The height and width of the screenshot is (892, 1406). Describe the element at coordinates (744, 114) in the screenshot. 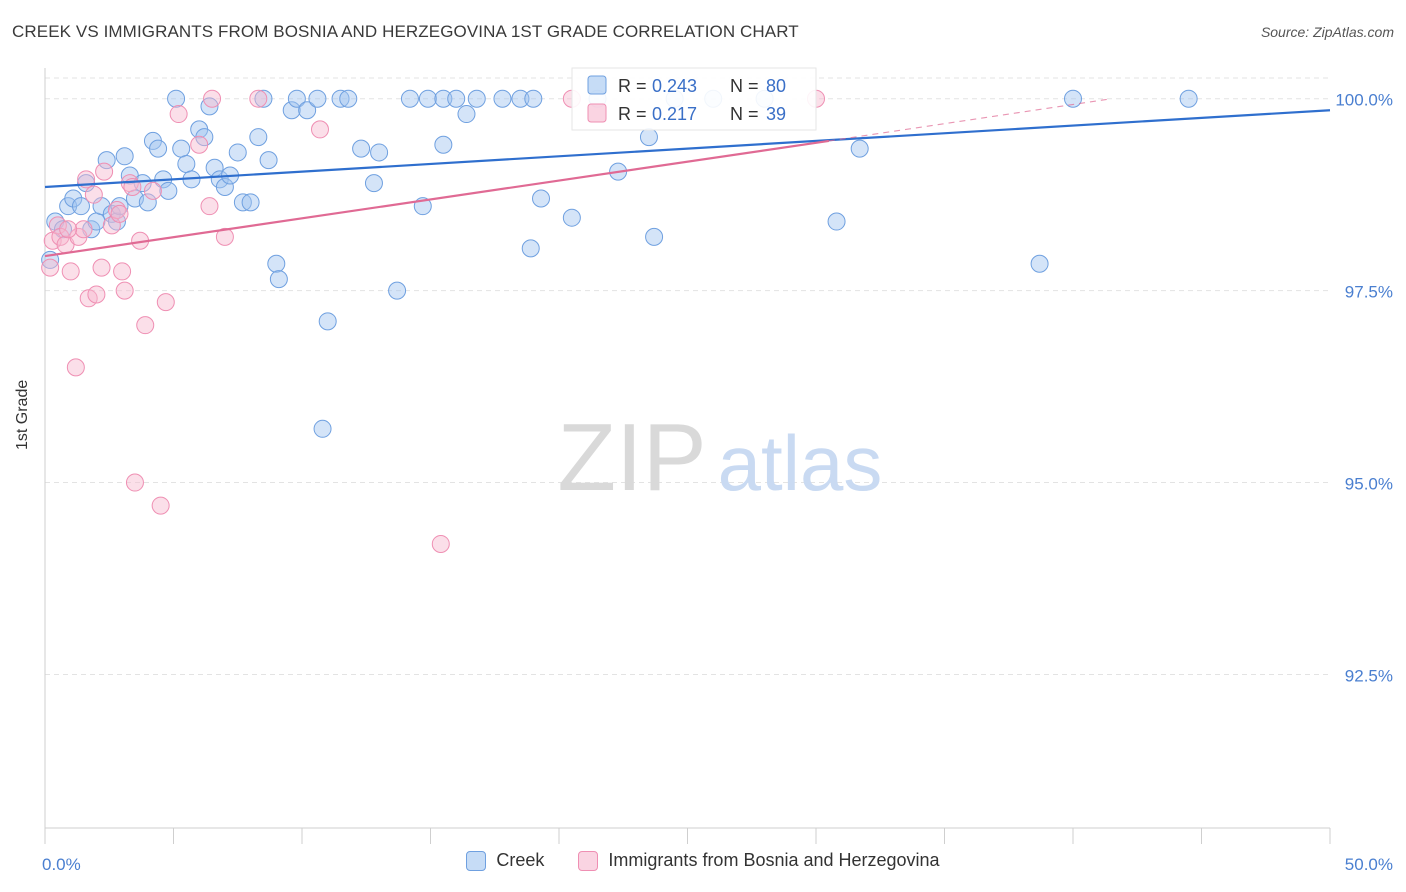

I see `stats-n-label-bosnia: N =` at that location.